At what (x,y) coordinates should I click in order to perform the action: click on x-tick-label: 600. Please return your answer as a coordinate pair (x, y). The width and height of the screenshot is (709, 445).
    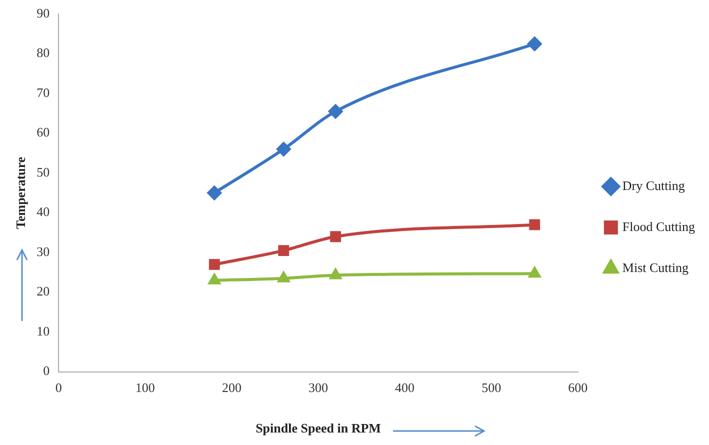
    Looking at the image, I should click on (578, 388).